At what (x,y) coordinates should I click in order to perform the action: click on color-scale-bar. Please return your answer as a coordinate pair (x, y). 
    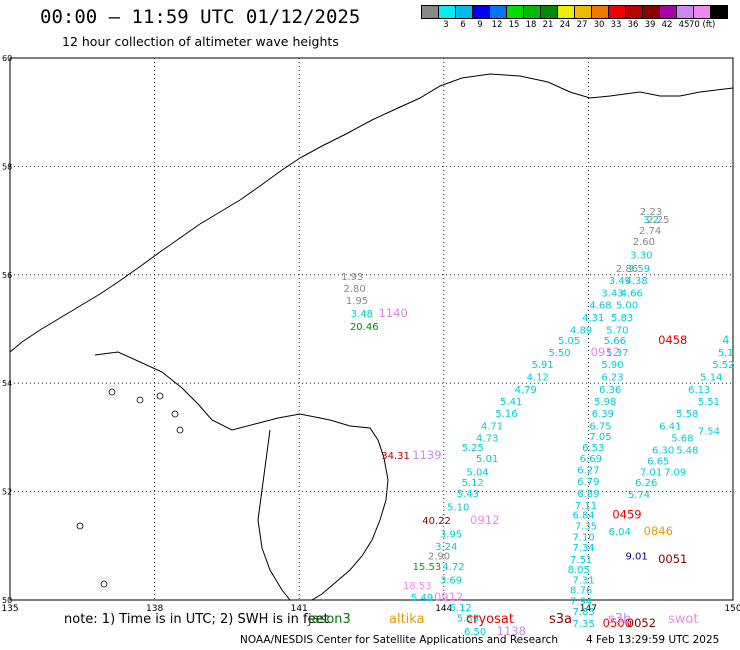
    Looking at the image, I should click on (574, 12).